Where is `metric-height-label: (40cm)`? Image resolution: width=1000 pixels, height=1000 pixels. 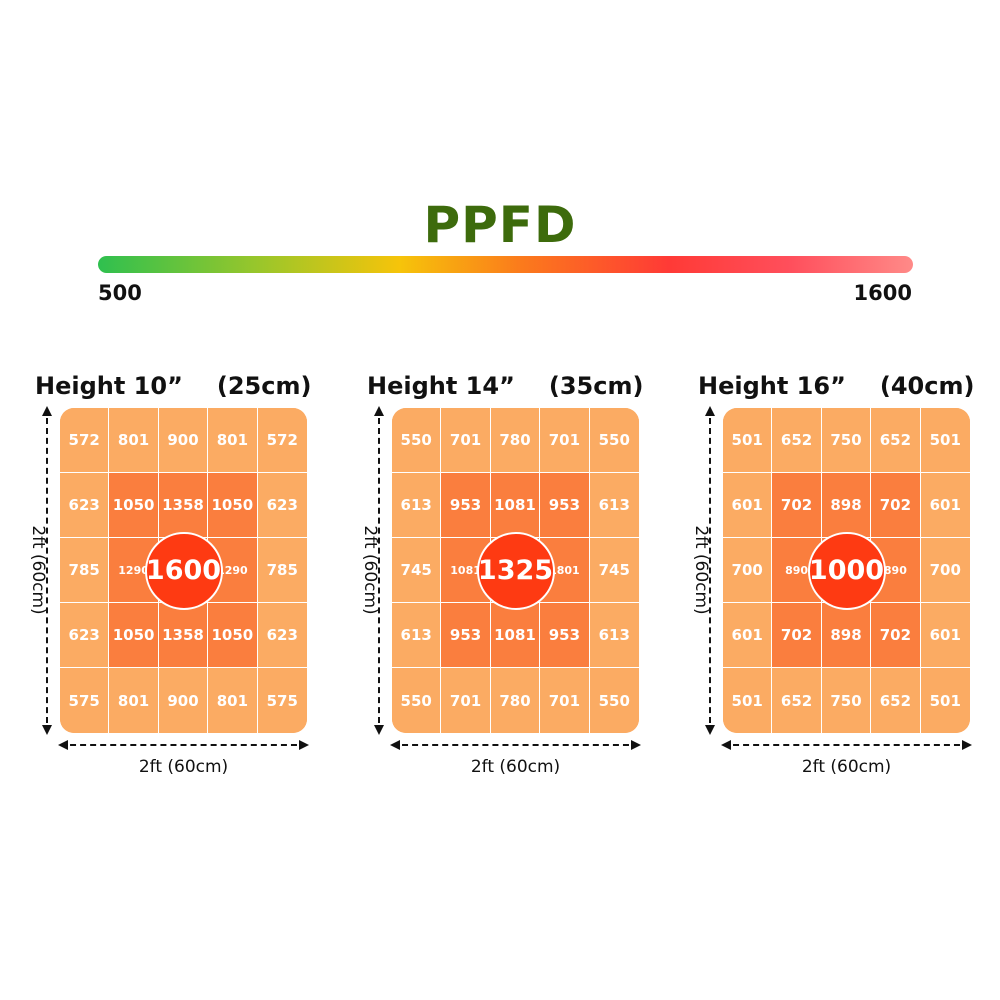 metric-height-label: (40cm) is located at coordinates (927, 386).